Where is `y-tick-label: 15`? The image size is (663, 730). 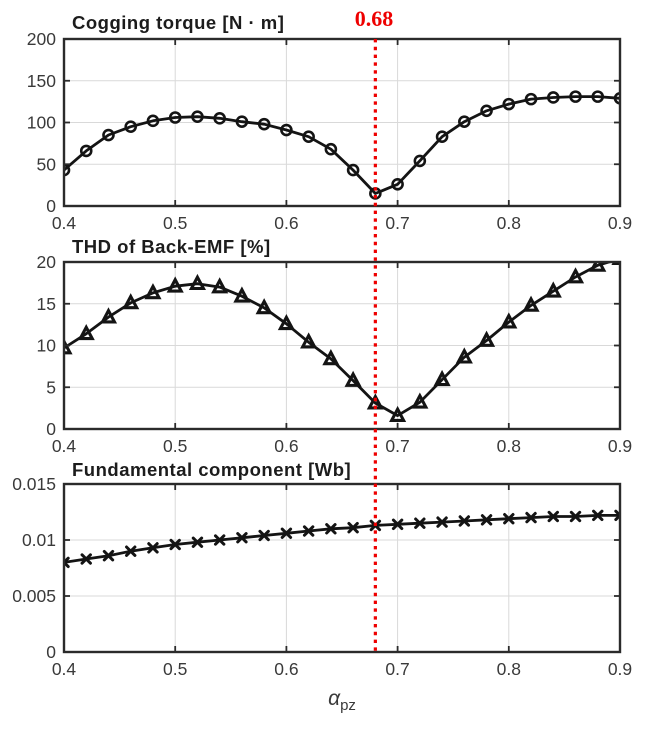 y-tick-label: 15 is located at coordinates (46, 304).